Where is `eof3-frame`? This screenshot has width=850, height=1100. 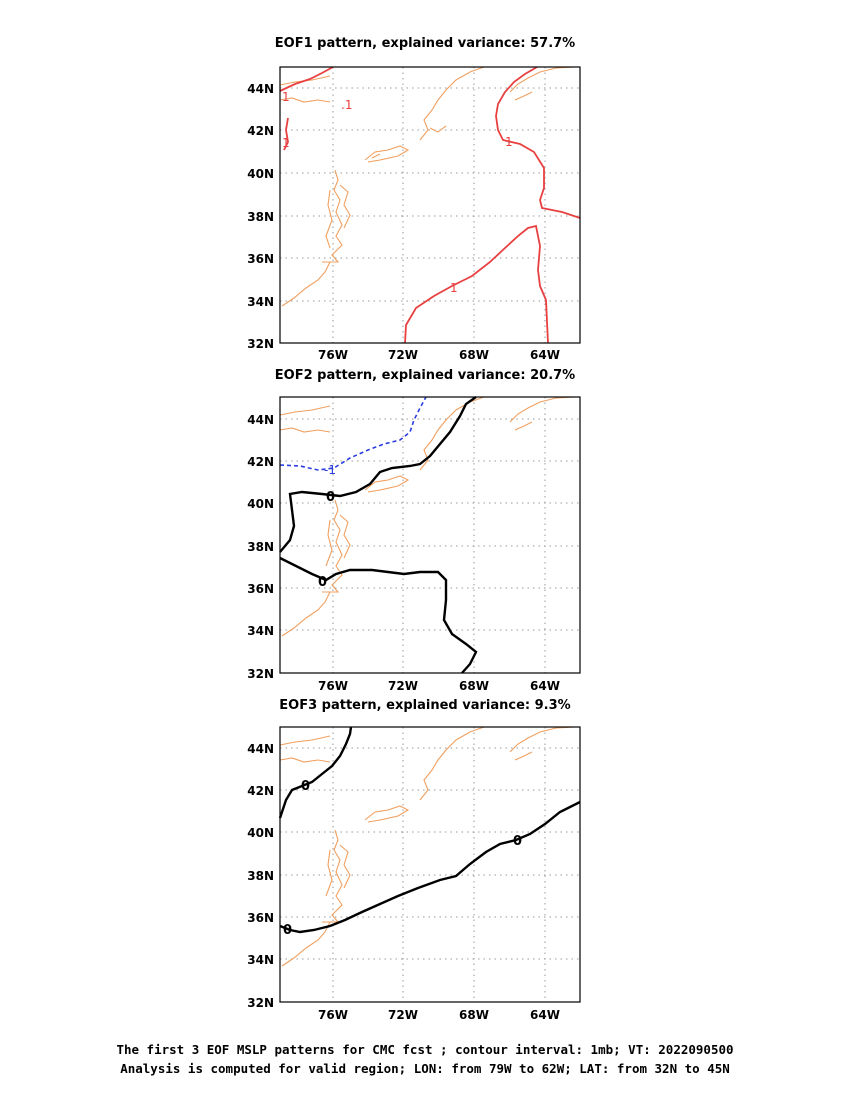
eof3-frame is located at coordinates (430, 864).